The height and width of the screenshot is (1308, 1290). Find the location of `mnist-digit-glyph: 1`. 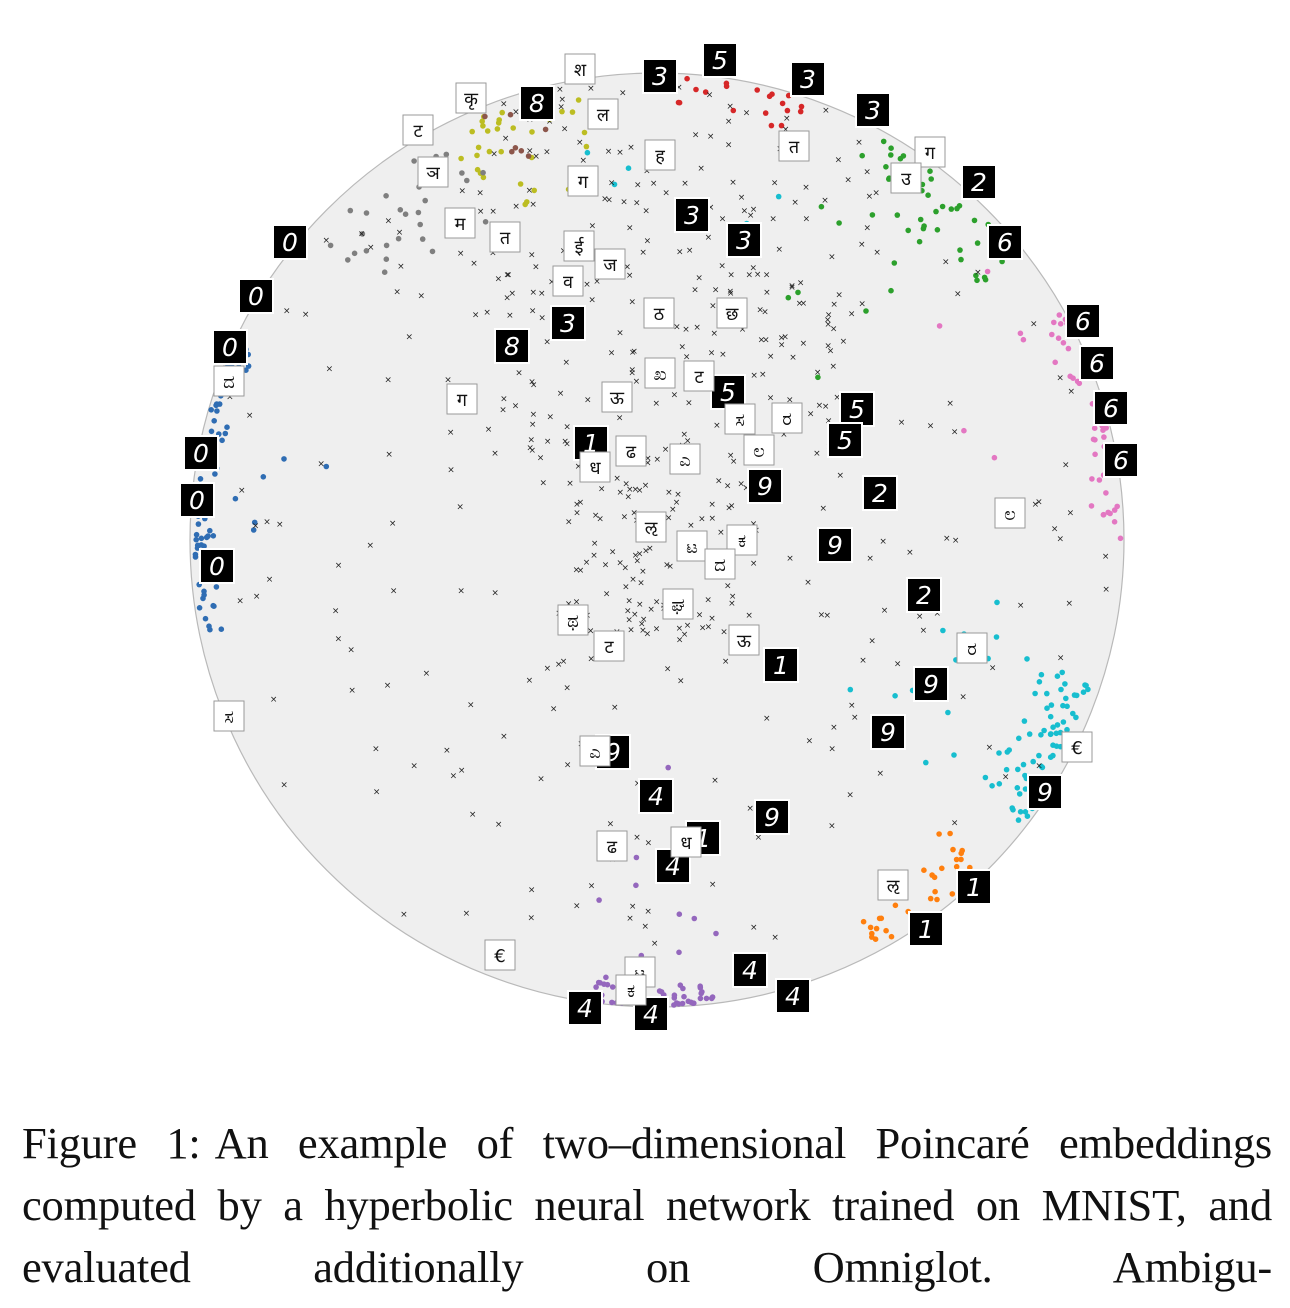

mnist-digit-glyph: 1 is located at coordinates (926, 929).